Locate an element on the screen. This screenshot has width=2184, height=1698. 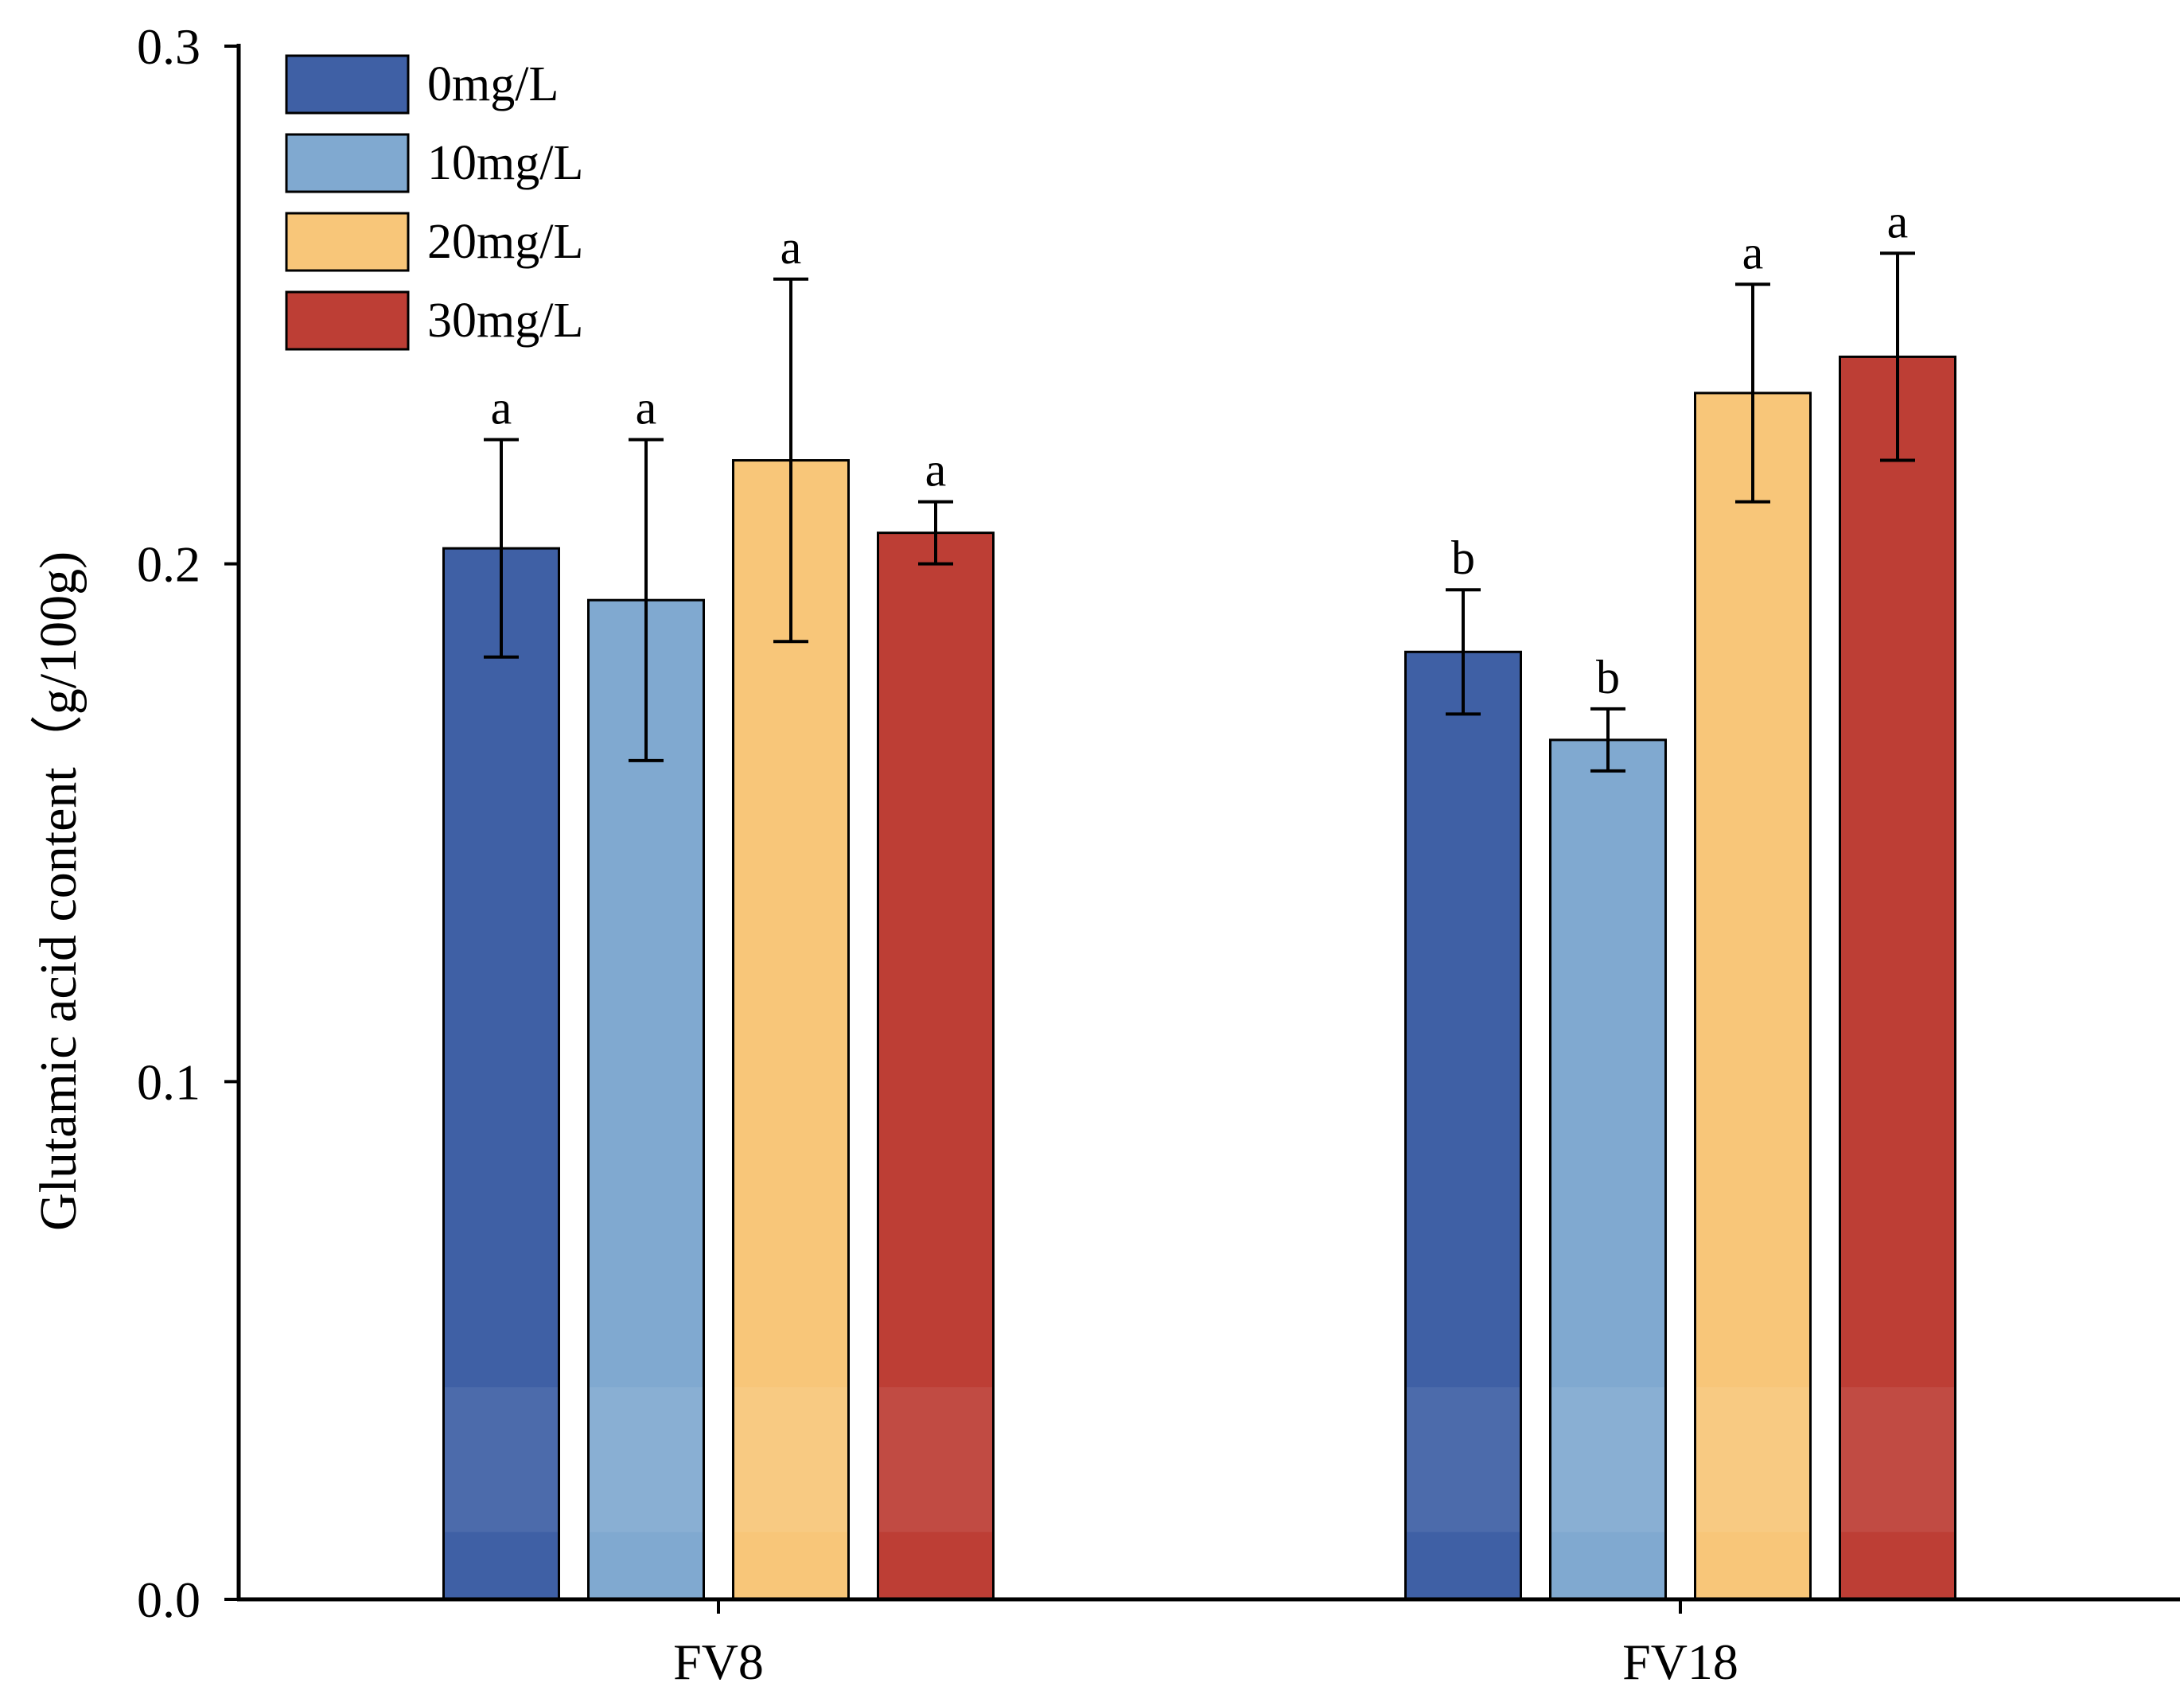
bar-fv18-30mgl is located at coordinates (1897, 978).